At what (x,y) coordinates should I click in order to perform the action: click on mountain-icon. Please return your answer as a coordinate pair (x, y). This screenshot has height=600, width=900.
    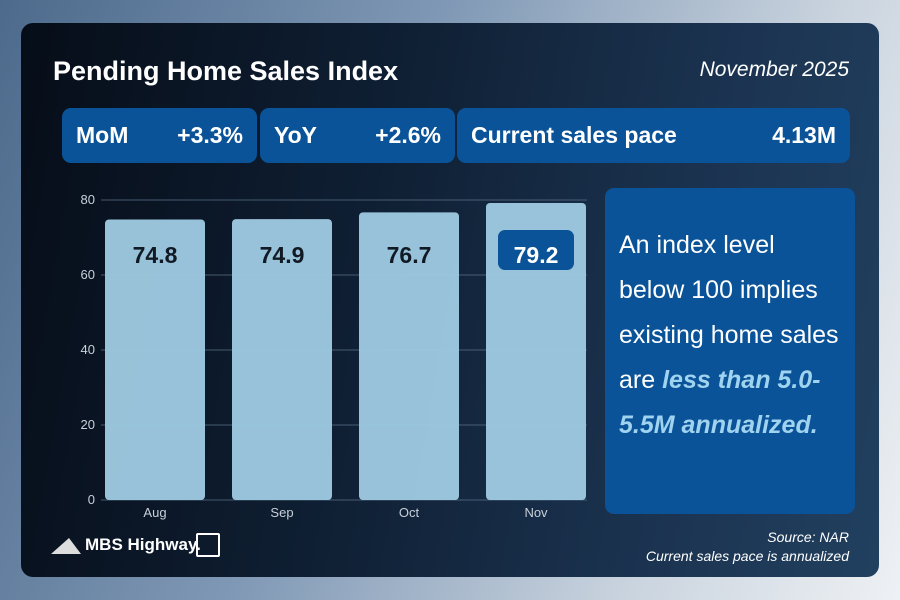
    Looking at the image, I should click on (66, 546).